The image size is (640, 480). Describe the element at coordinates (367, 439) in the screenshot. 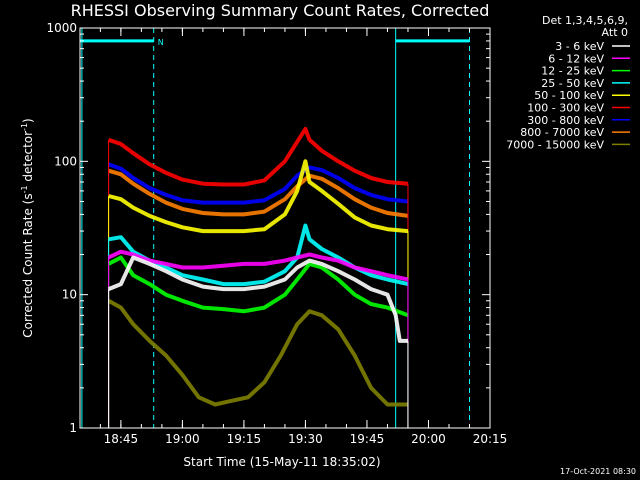

I see `x-tick-label: 19:45` at that location.